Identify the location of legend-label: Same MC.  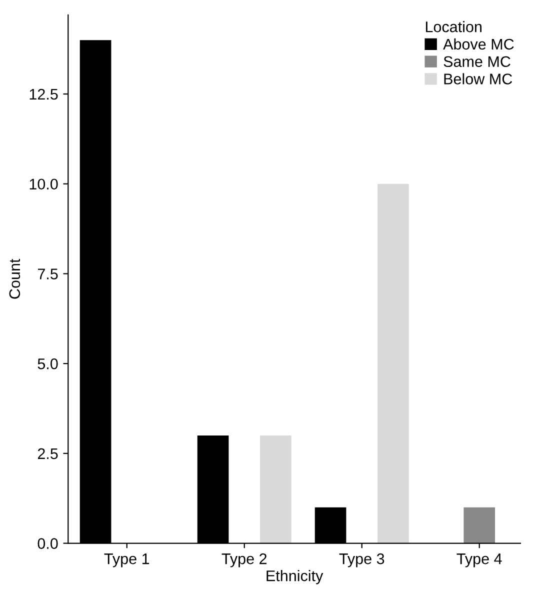
(477, 62).